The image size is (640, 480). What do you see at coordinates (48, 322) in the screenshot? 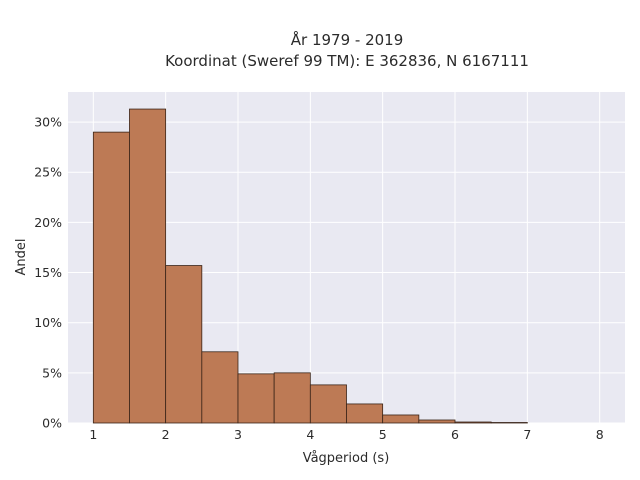
I see `y-tick-label: 10%` at bounding box center [48, 322].